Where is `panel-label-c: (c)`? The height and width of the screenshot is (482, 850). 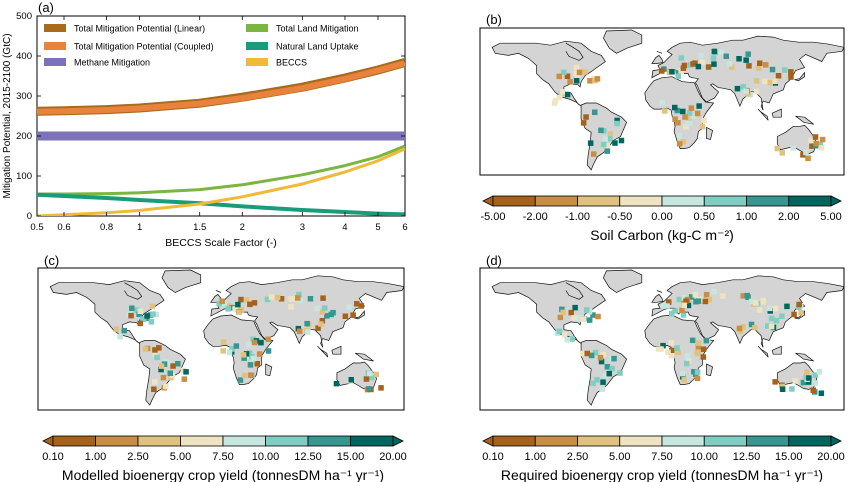
panel-label-c: (c) is located at coordinates (51, 260).